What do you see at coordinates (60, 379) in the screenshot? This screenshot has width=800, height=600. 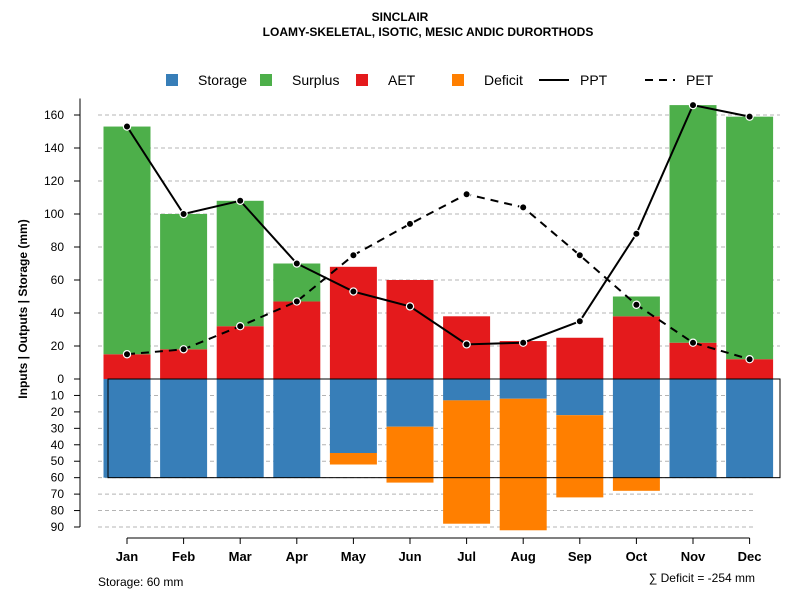 I see `y-tick-label: 0` at bounding box center [60, 379].